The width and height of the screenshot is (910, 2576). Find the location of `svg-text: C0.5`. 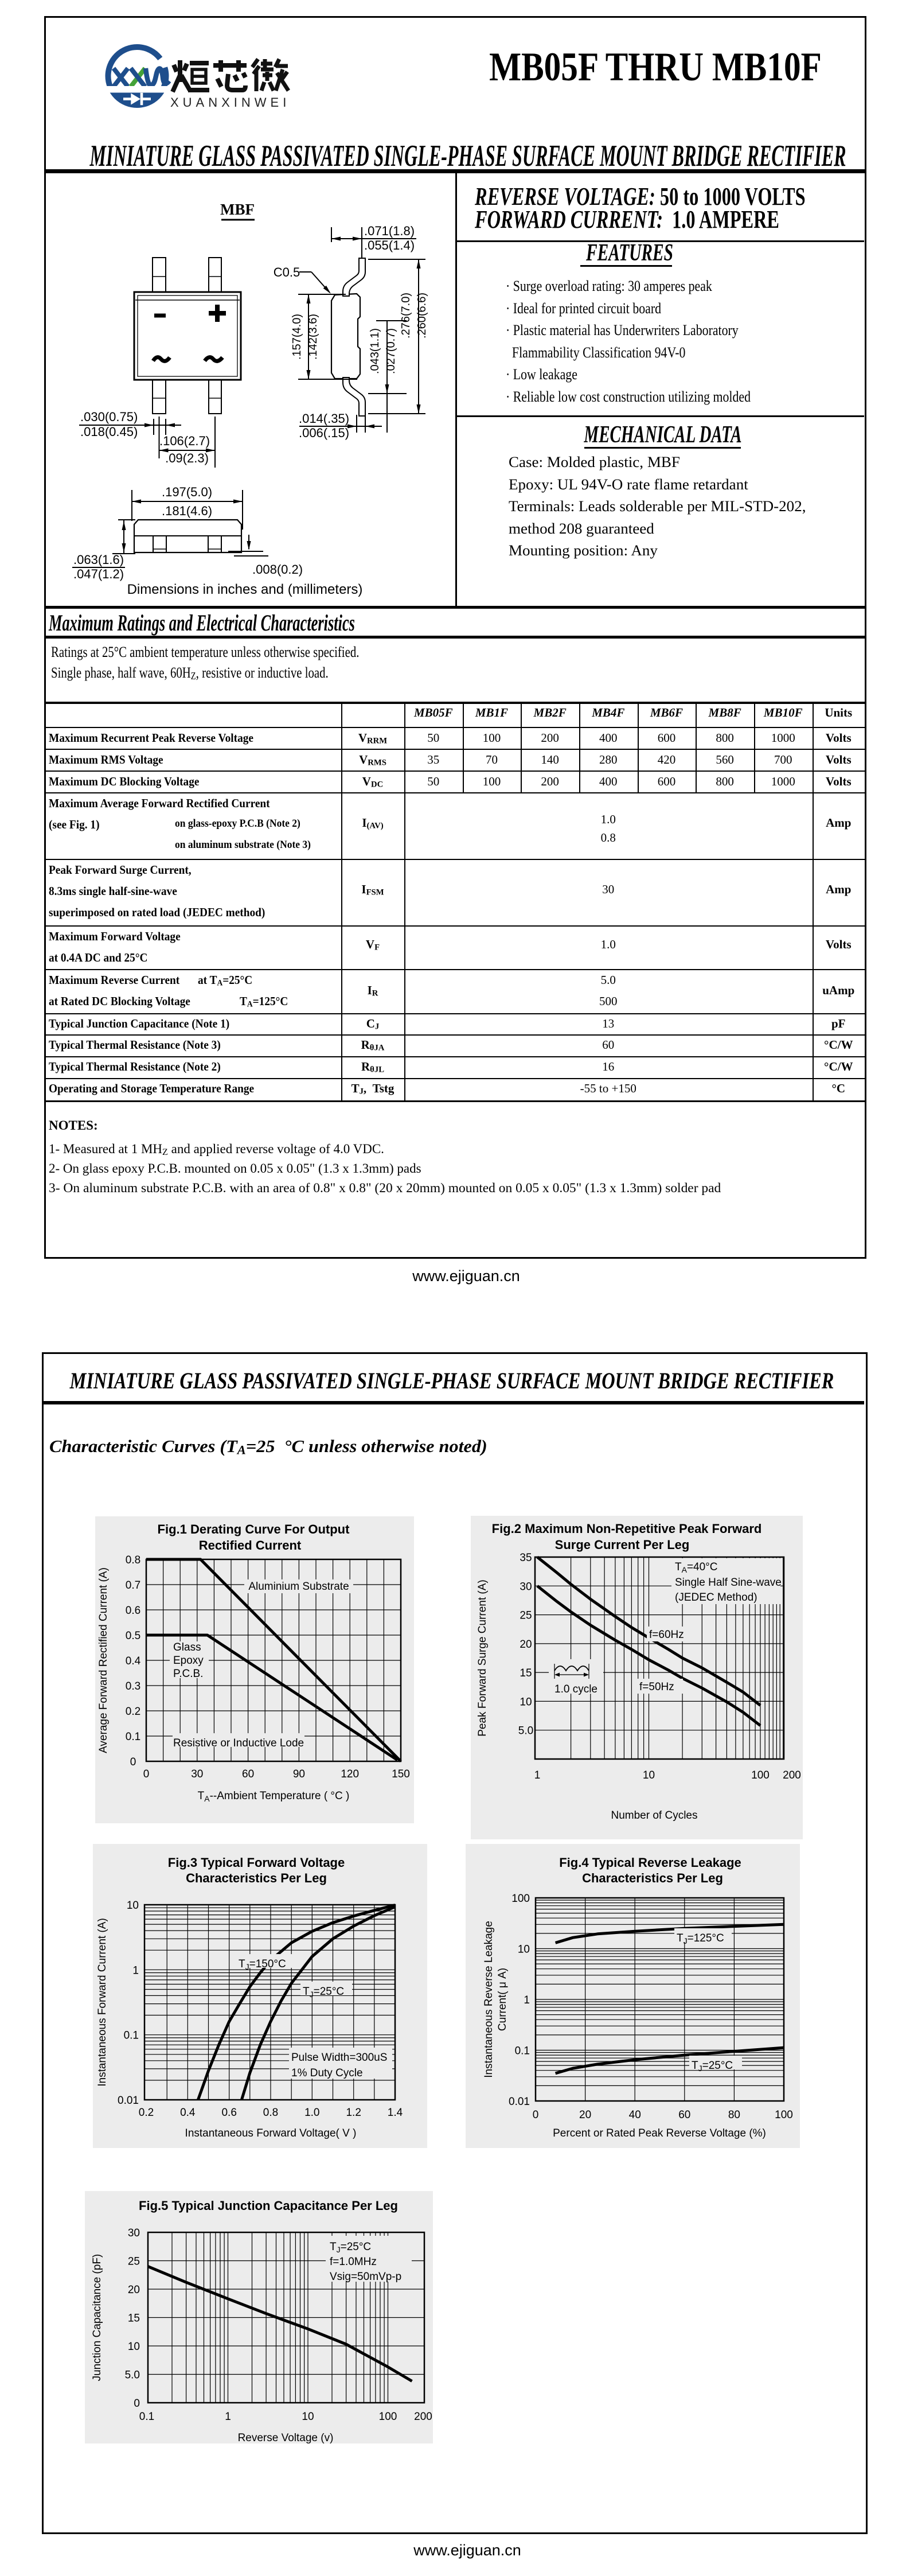

svg-text: C0.5 is located at coordinates (287, 272).